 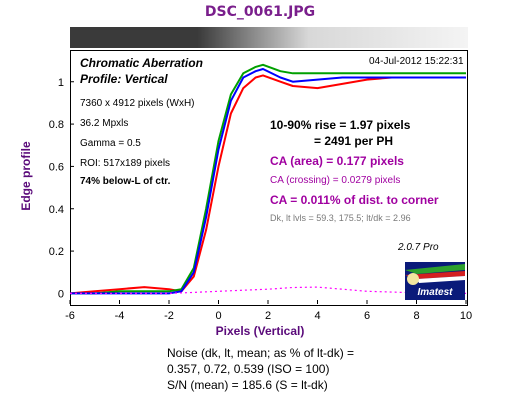 What do you see at coordinates (367, 316) in the screenshot?
I see `x-tick-label: 6` at bounding box center [367, 316].